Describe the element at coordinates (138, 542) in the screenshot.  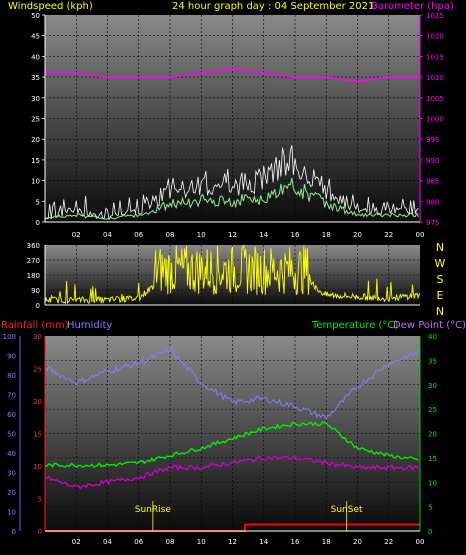
I see `temp-x-tick: 06` at that location.